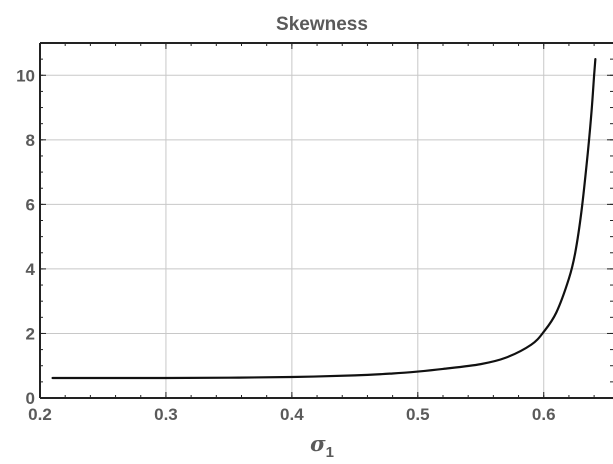  Describe the element at coordinates (544, 414) in the screenshot. I see `x-tick-label: 0.6` at that location.